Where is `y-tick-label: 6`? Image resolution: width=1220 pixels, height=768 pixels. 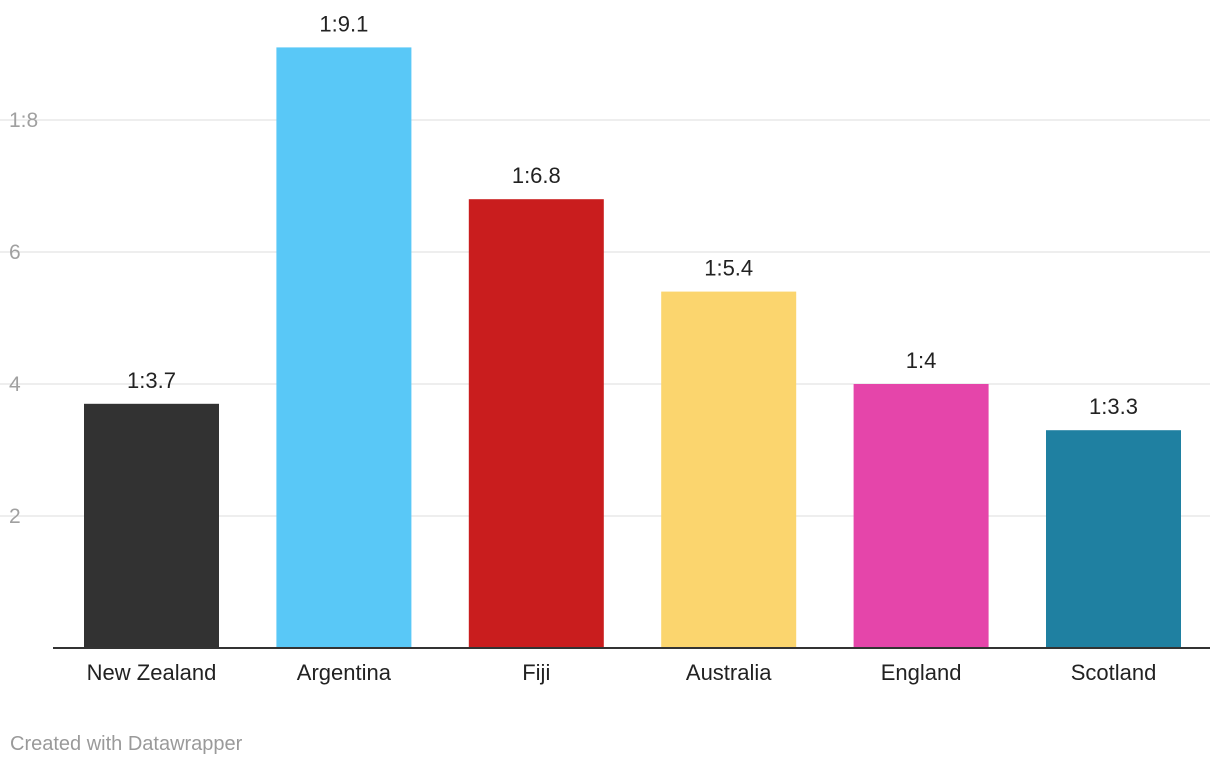
y-tick-label: 6 is located at coordinates (15, 252).